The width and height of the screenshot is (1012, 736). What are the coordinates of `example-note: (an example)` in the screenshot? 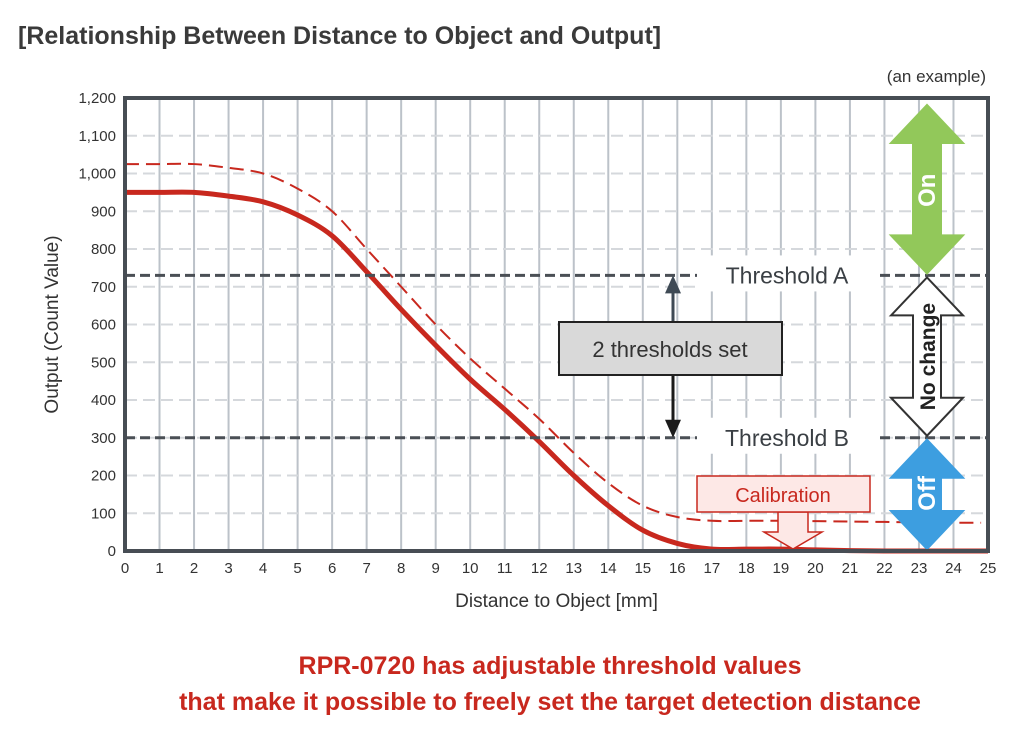 It's located at (936, 76).